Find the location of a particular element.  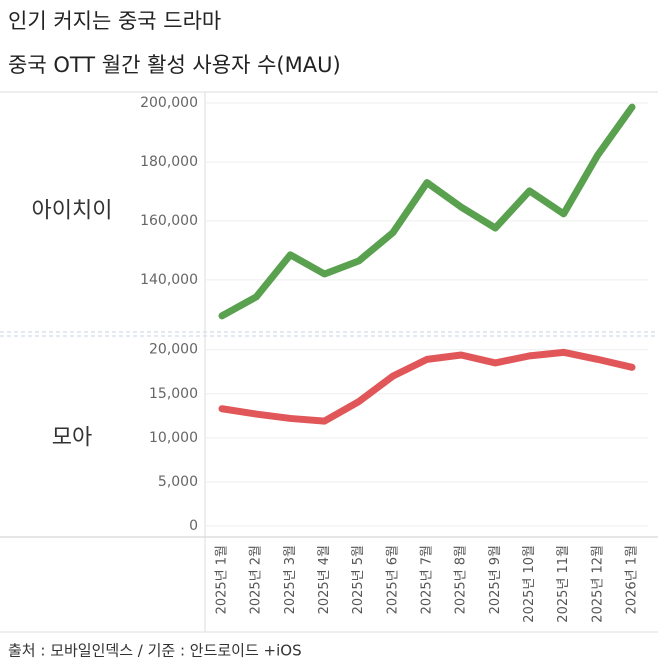

chart-title: 인기 커지는 중국 드라마 is located at coordinates (114, 21).